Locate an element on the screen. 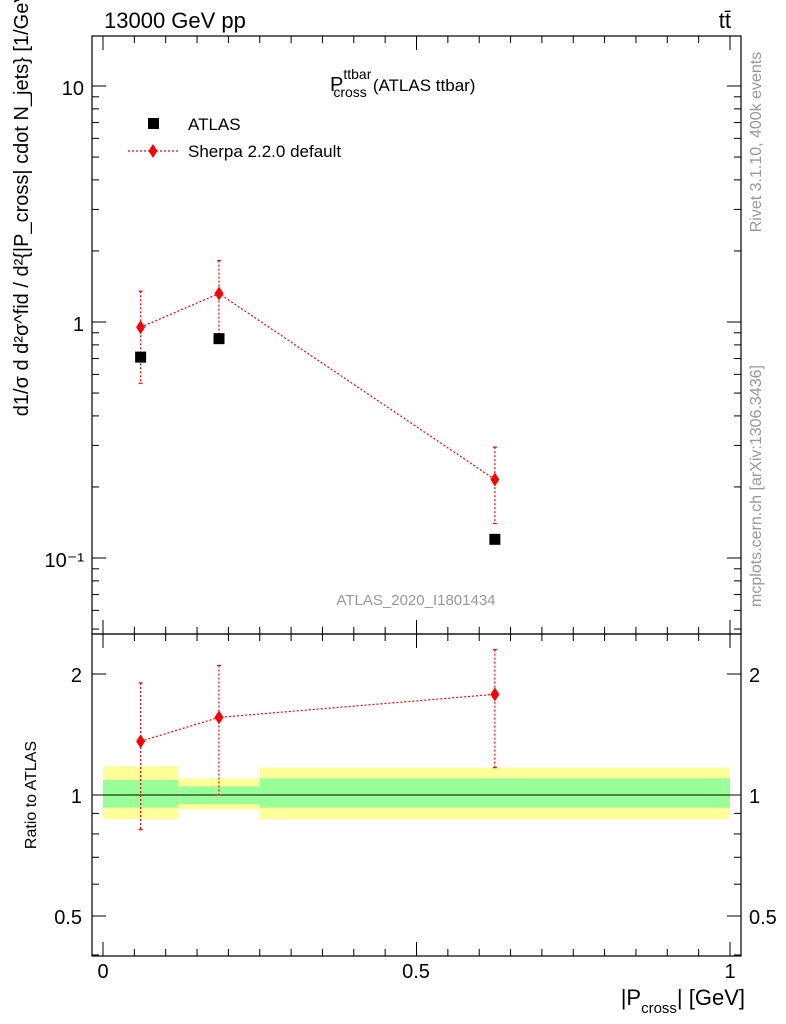 Image resolution: width=786 pixels, height=1024 pixels. main-title-sup: ttbar is located at coordinates (357, 74).